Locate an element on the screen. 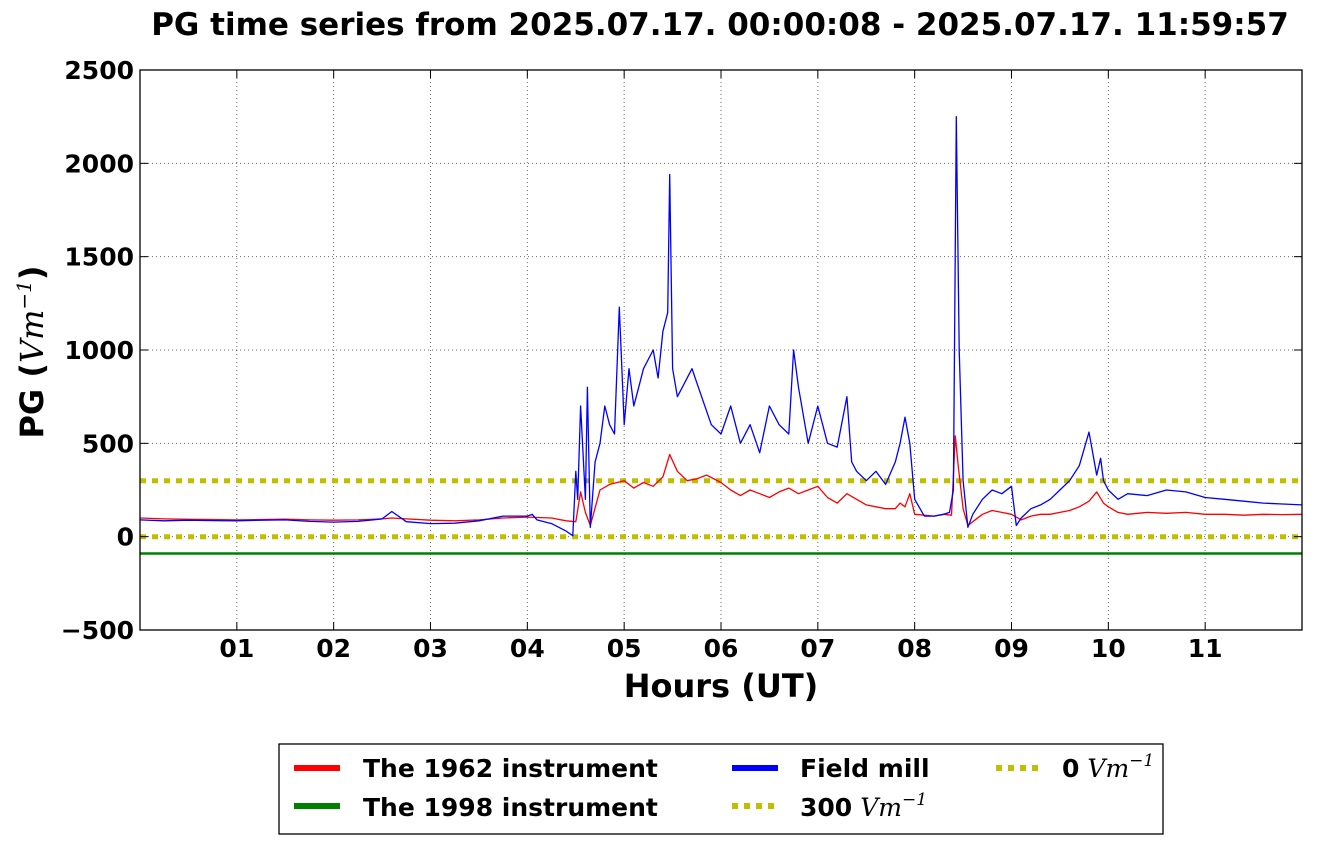 The image size is (1341, 844). y-tick-label: 0 is located at coordinates (125, 537).